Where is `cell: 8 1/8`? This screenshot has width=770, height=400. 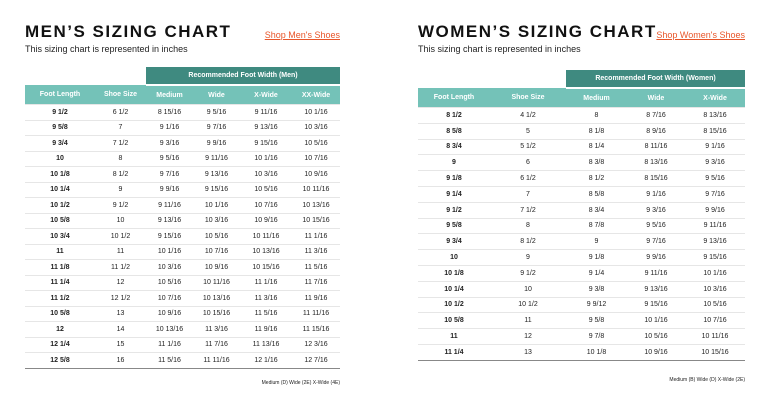 cell: 8 1/8 is located at coordinates (596, 131).